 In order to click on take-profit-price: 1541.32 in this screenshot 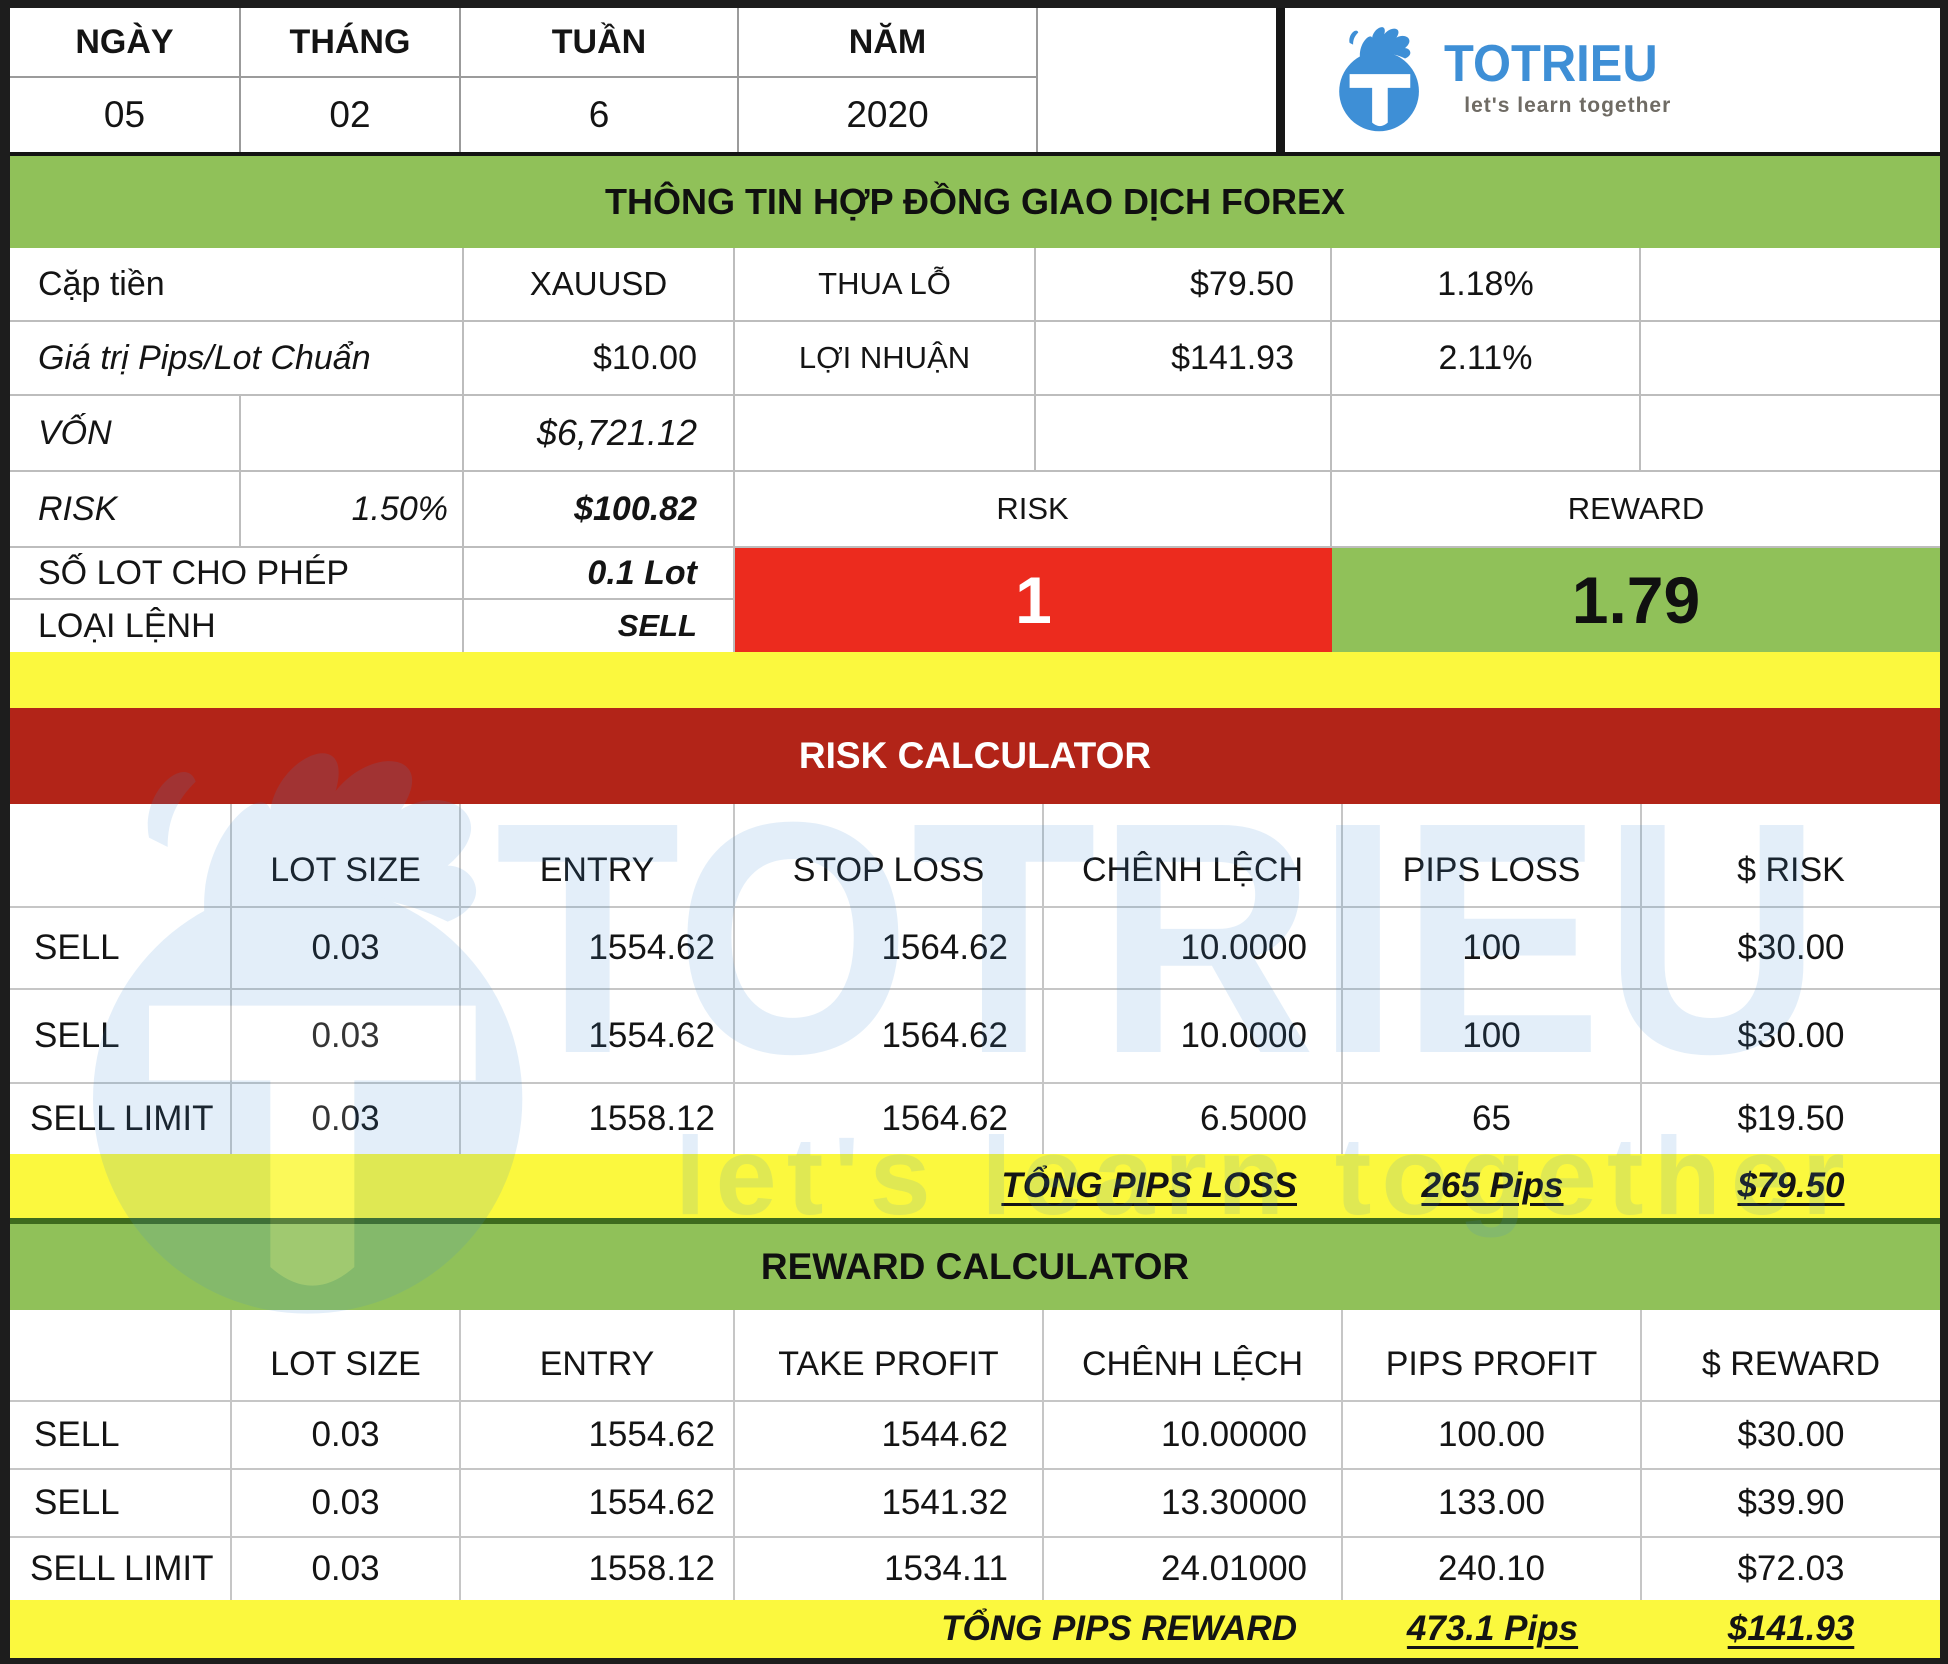, I will do `click(889, 1503)`.